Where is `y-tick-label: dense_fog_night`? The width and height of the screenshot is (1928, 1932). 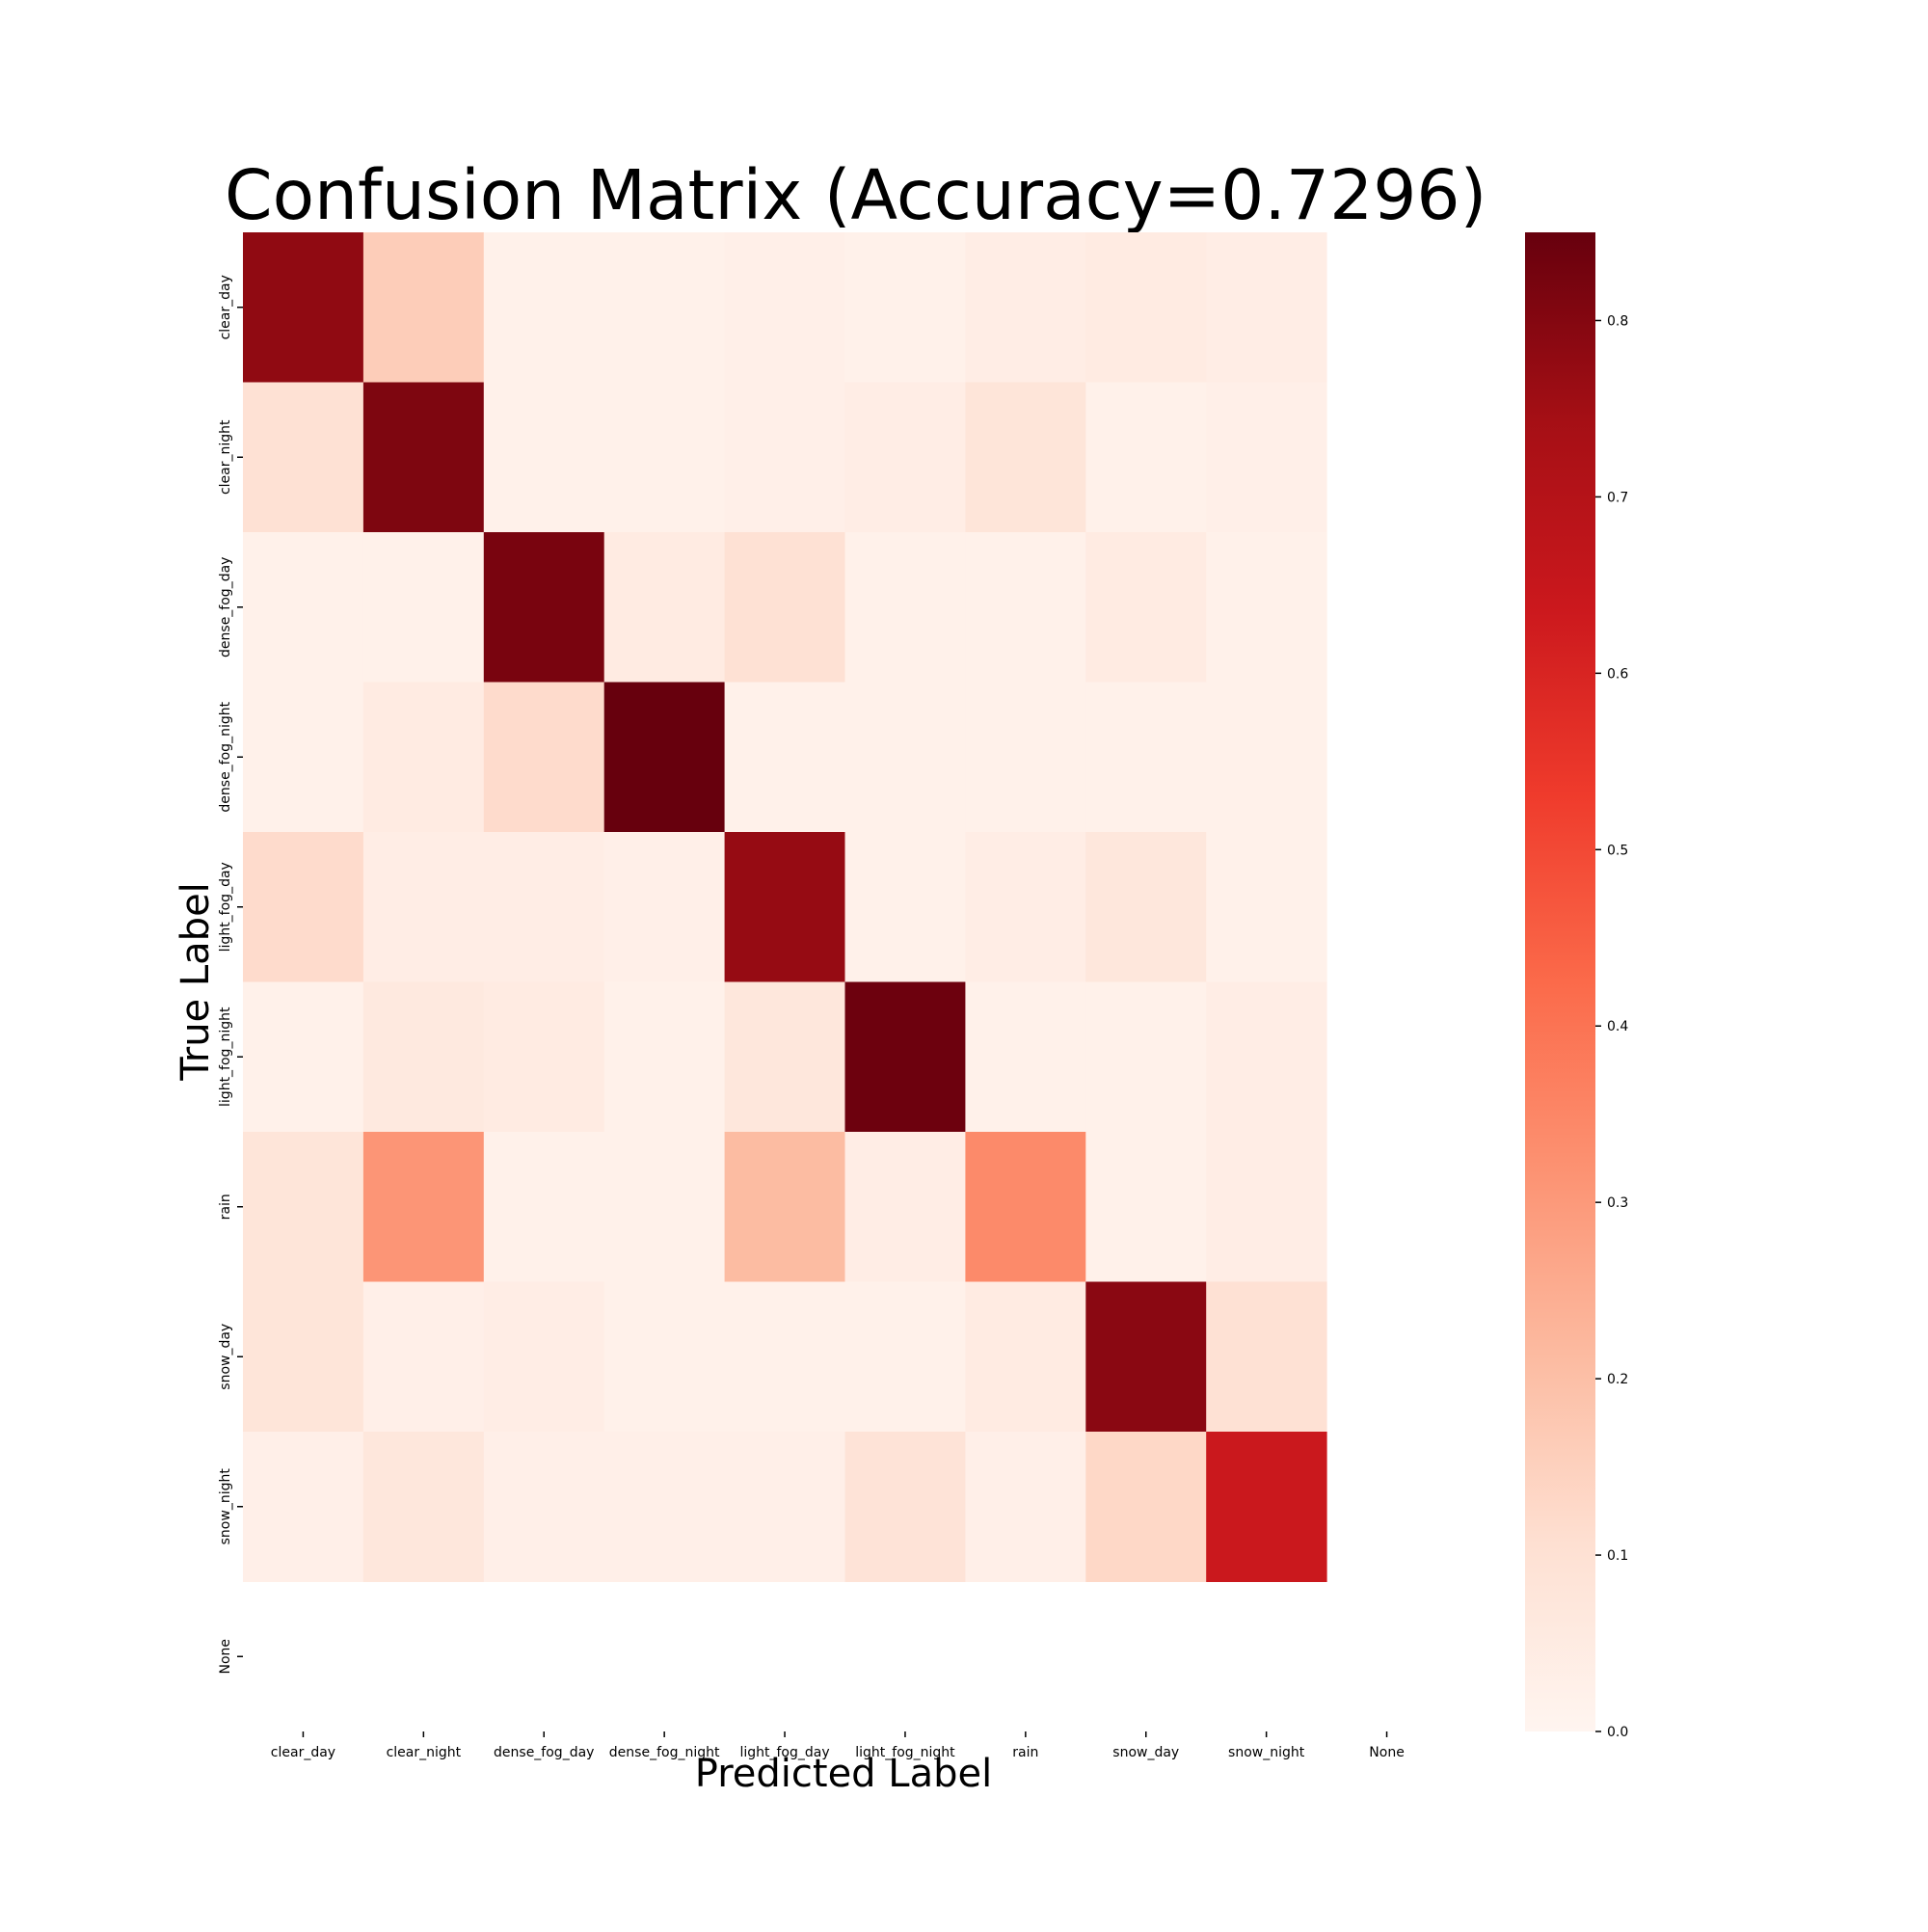
y-tick-label: dense_fog_night is located at coordinates (225, 757).